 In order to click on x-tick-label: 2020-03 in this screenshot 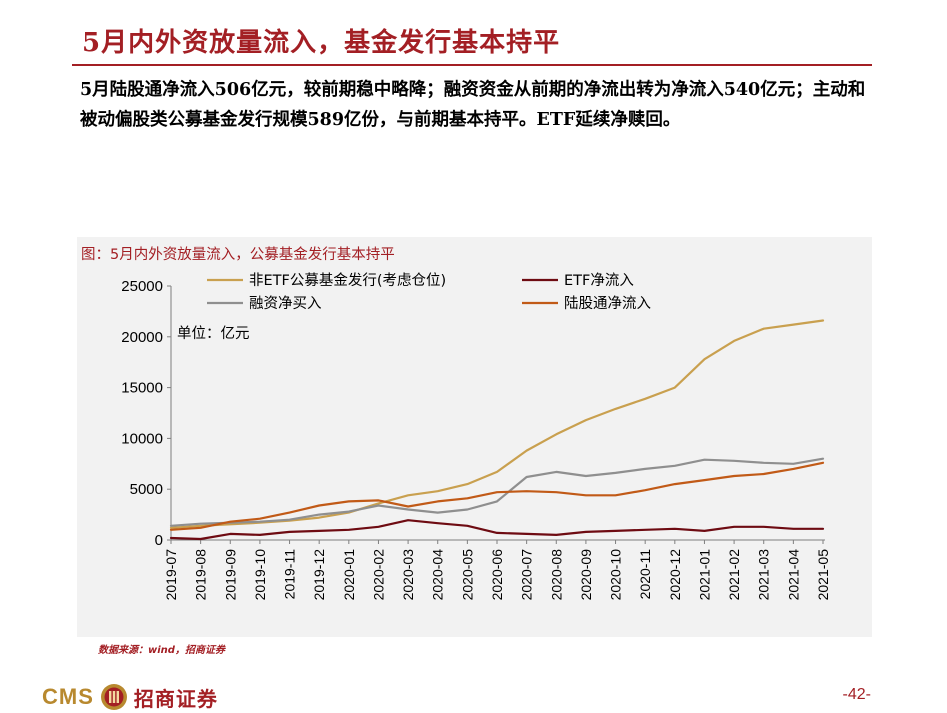, I will do `click(408, 575)`.